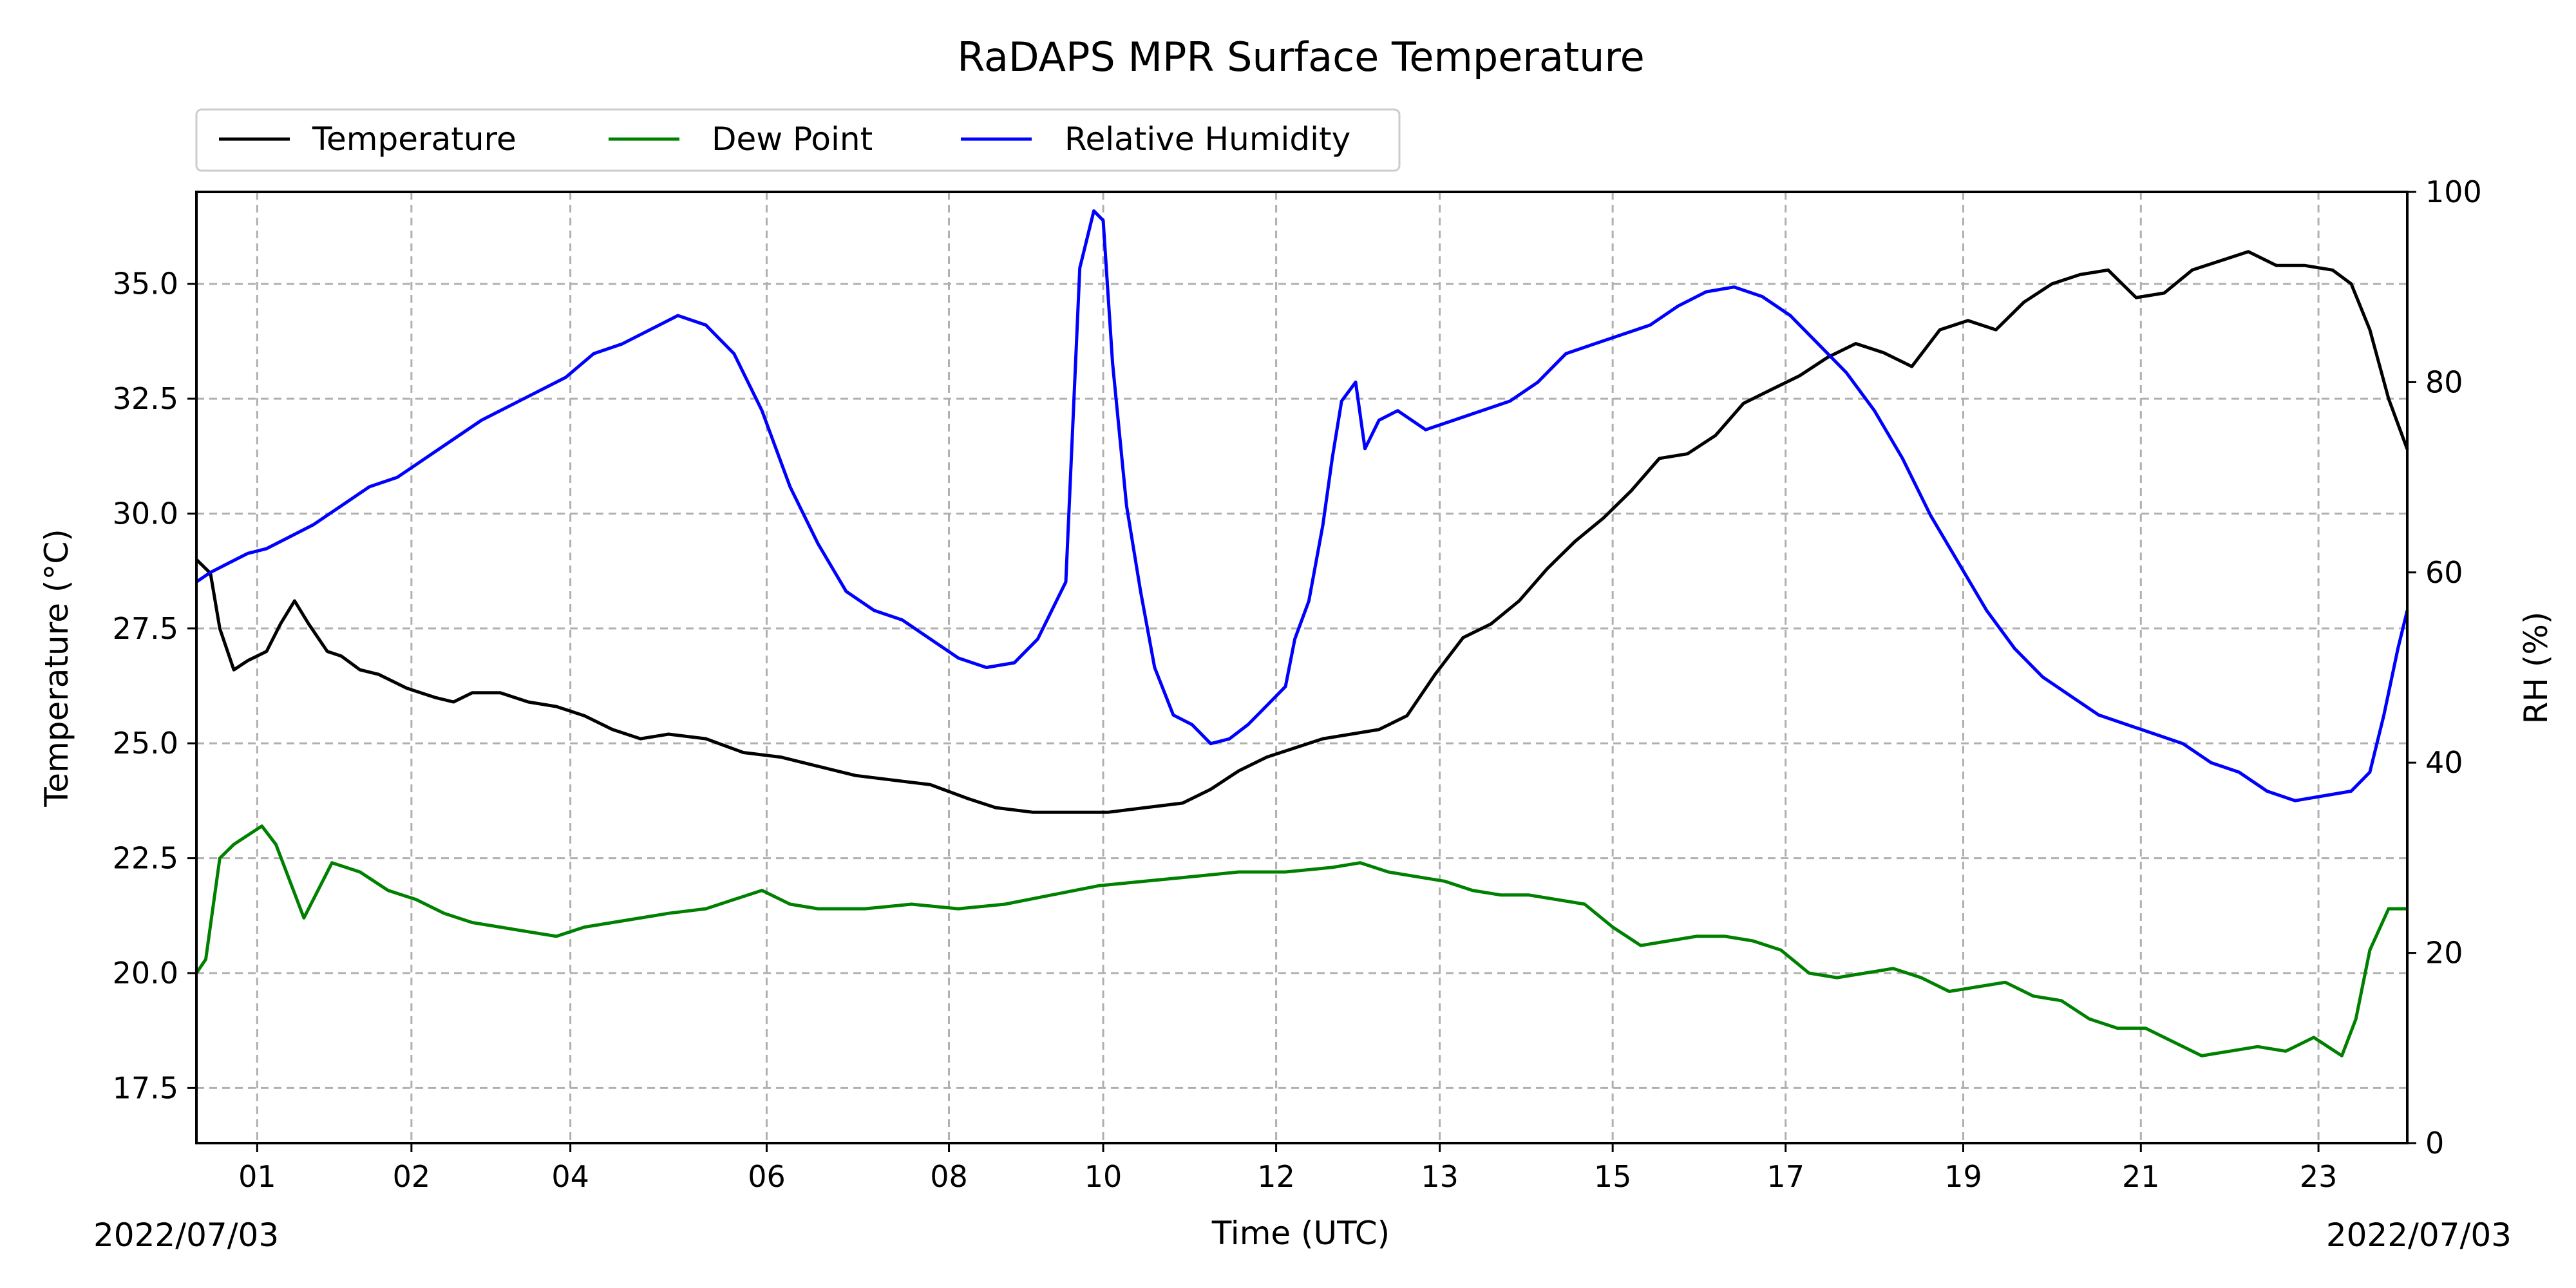 The height and width of the screenshot is (1288, 2576). Describe the element at coordinates (949, 1176) in the screenshot. I see `x-tick-label: 08` at that location.